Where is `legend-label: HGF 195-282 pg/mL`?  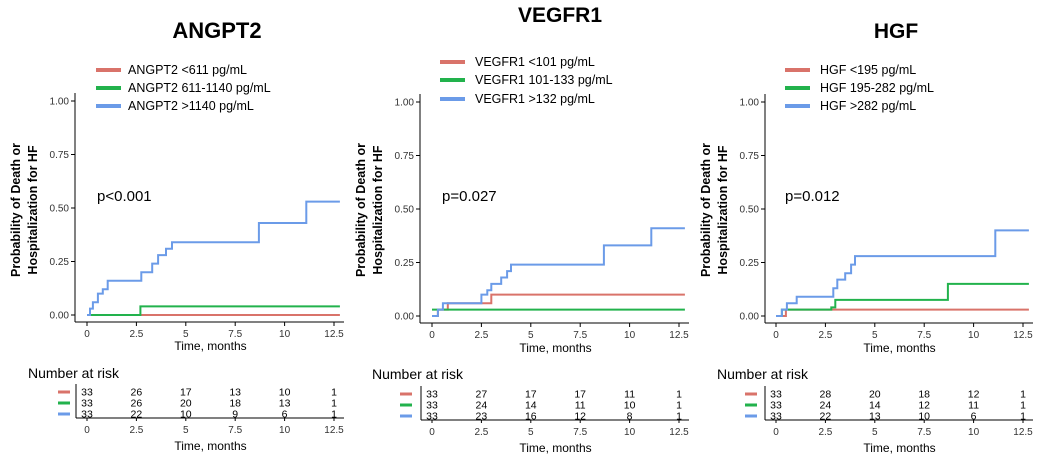 legend-label: HGF 195-282 pg/mL is located at coordinates (877, 88).